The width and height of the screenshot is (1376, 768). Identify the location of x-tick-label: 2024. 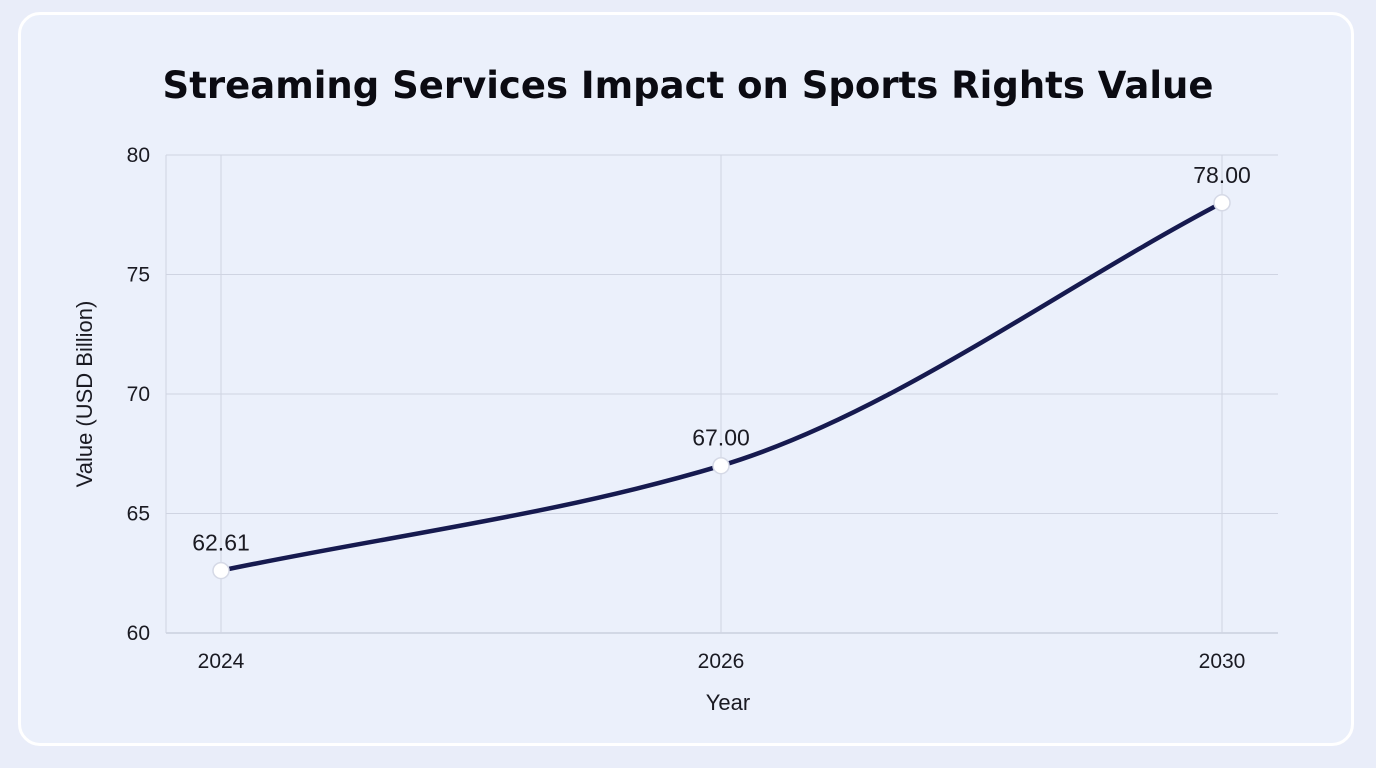
(221, 661).